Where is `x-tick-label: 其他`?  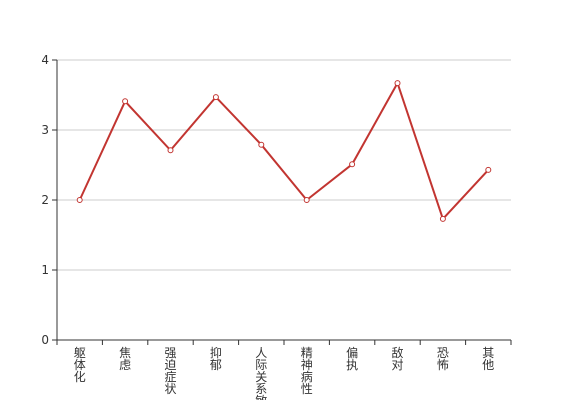
x-tick-label: 其他 is located at coordinates (488, 359).